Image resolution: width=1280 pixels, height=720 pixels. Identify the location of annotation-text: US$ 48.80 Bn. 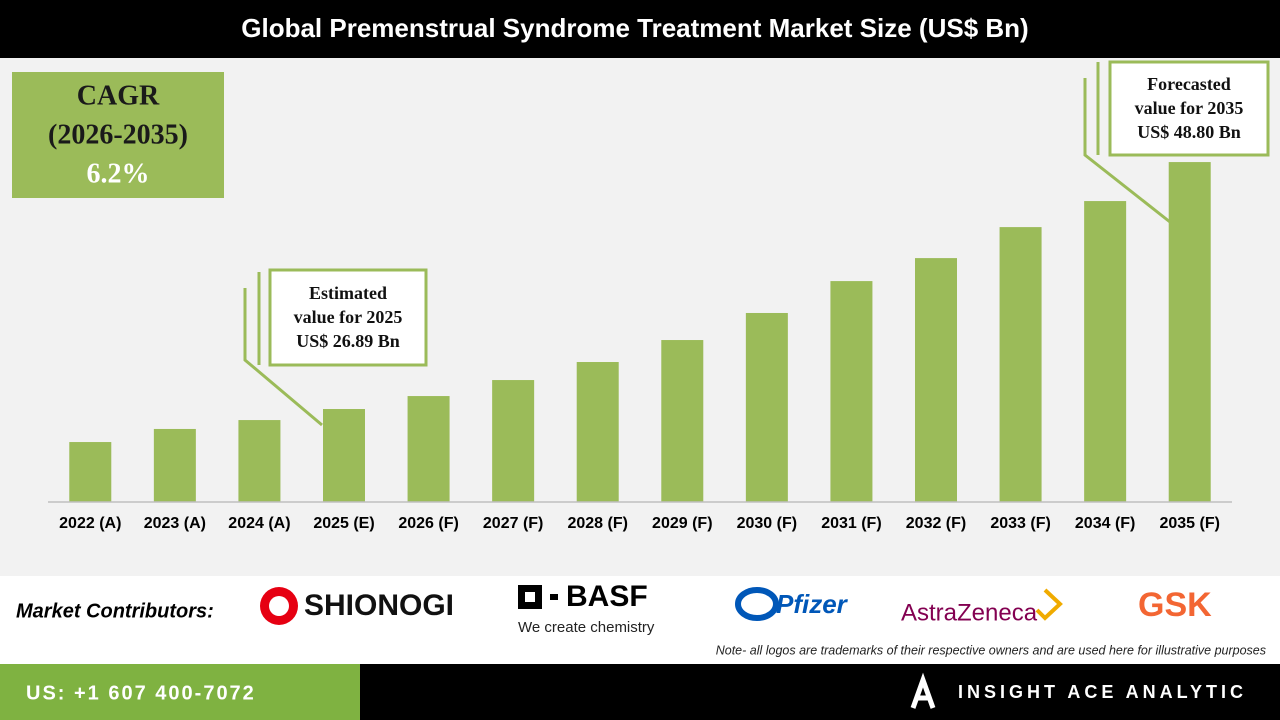
(1189, 132).